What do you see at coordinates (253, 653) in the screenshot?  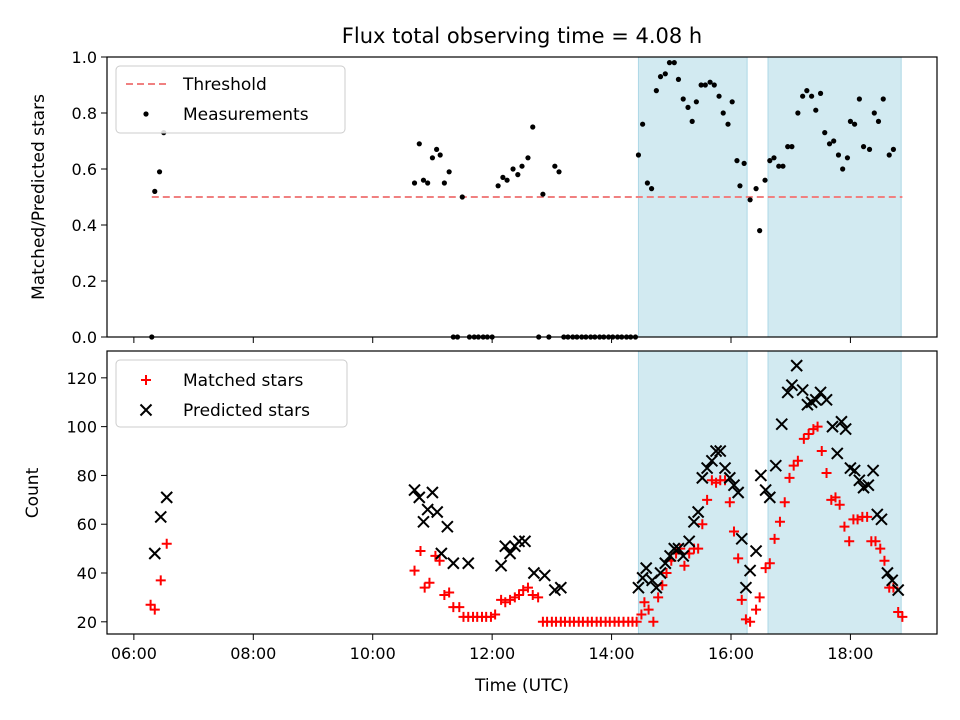 I see `x-tick-label: 08:00` at bounding box center [253, 653].